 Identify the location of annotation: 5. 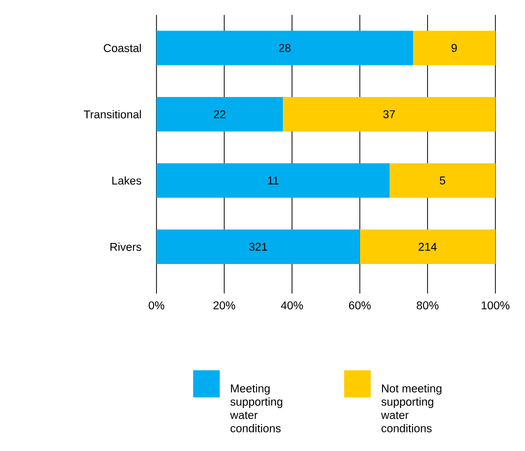
(443, 180).